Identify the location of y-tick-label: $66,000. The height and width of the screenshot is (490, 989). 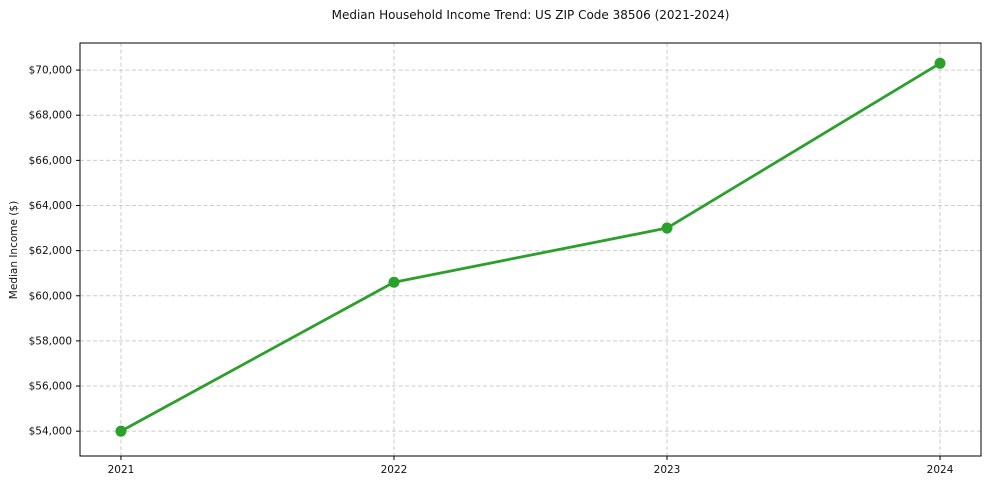
(50, 161).